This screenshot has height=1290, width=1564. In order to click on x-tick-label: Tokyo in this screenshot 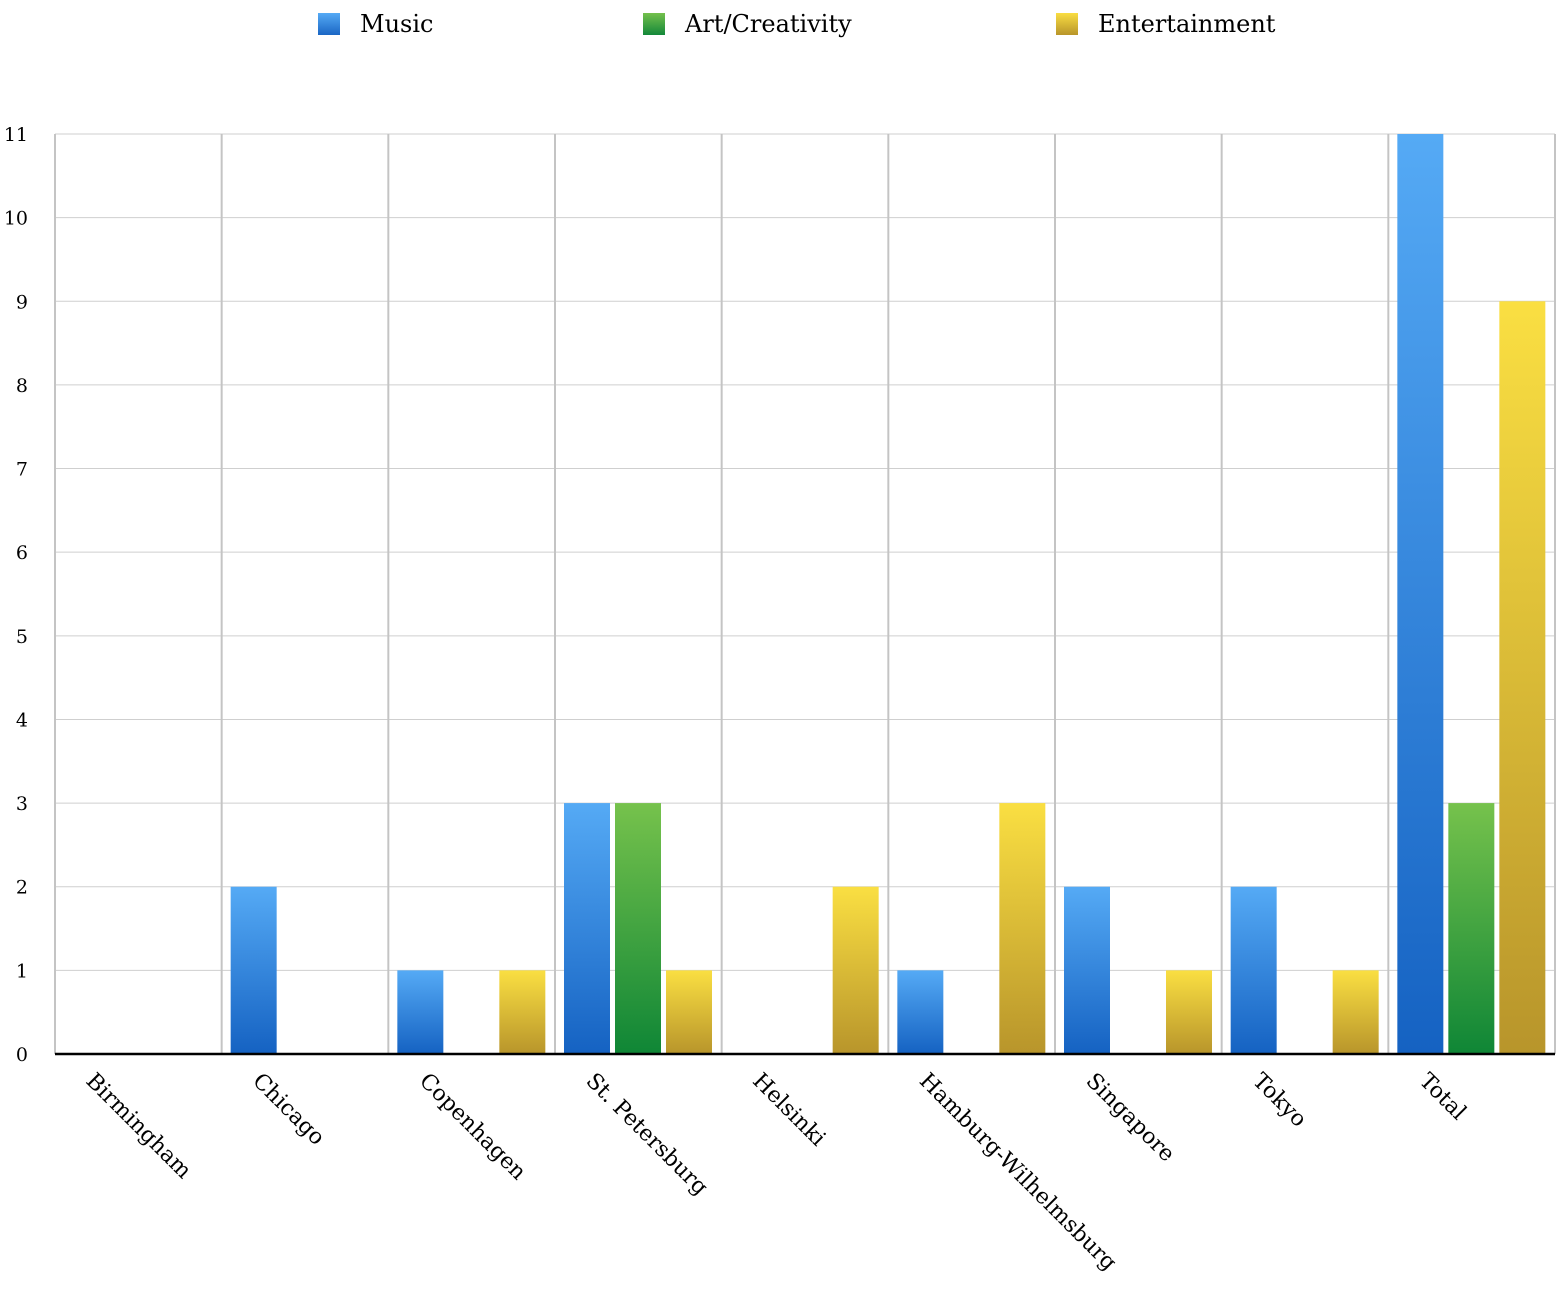, I will do `click(1279, 1101)`.